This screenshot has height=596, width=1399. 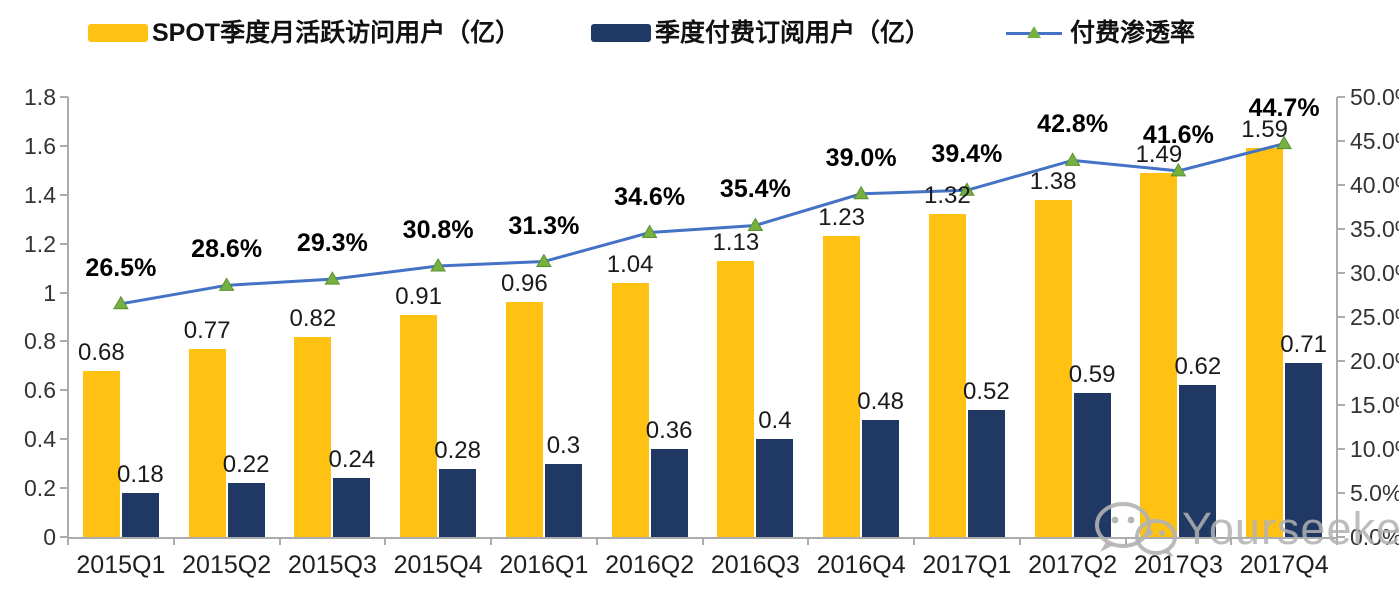 I want to click on mau-value-label: 0.91, so click(x=418, y=296).